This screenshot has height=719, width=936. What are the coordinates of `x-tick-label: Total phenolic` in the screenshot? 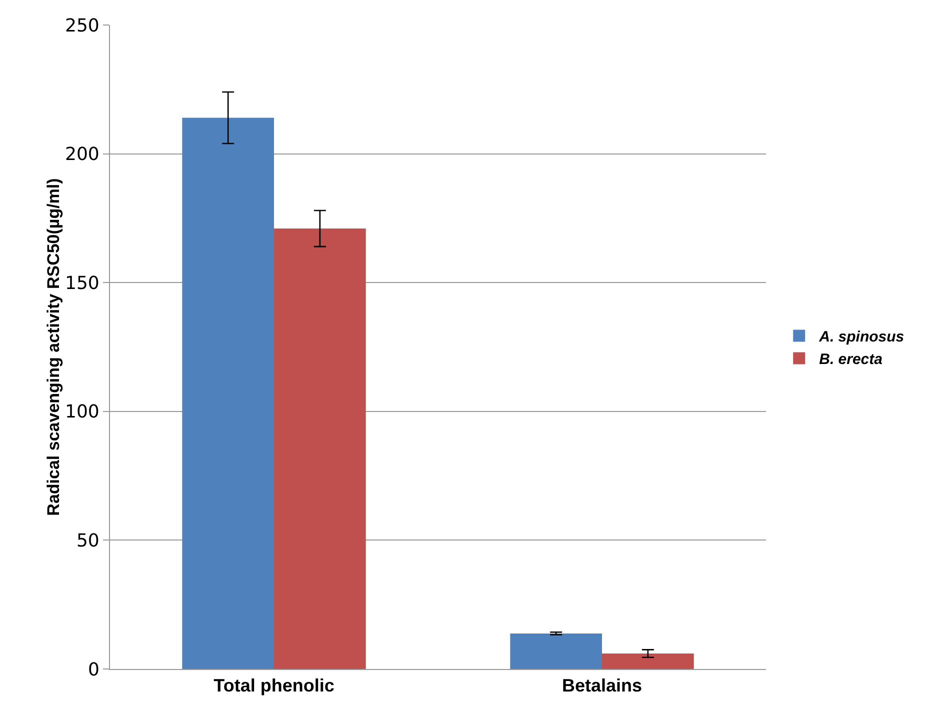 It's located at (274, 686).